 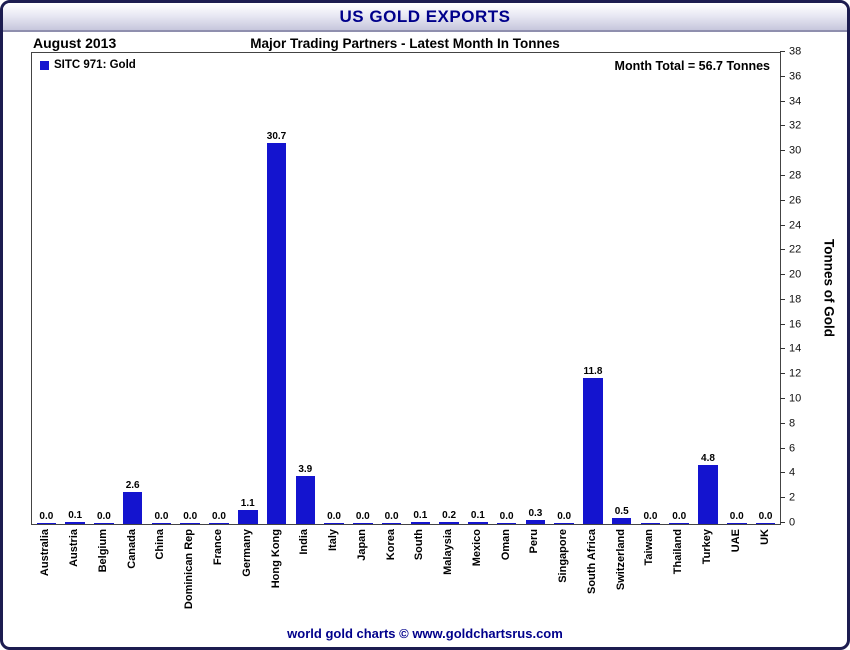 What do you see at coordinates (247, 503) in the screenshot?
I see `bar-value-label: 1.1` at bounding box center [247, 503].